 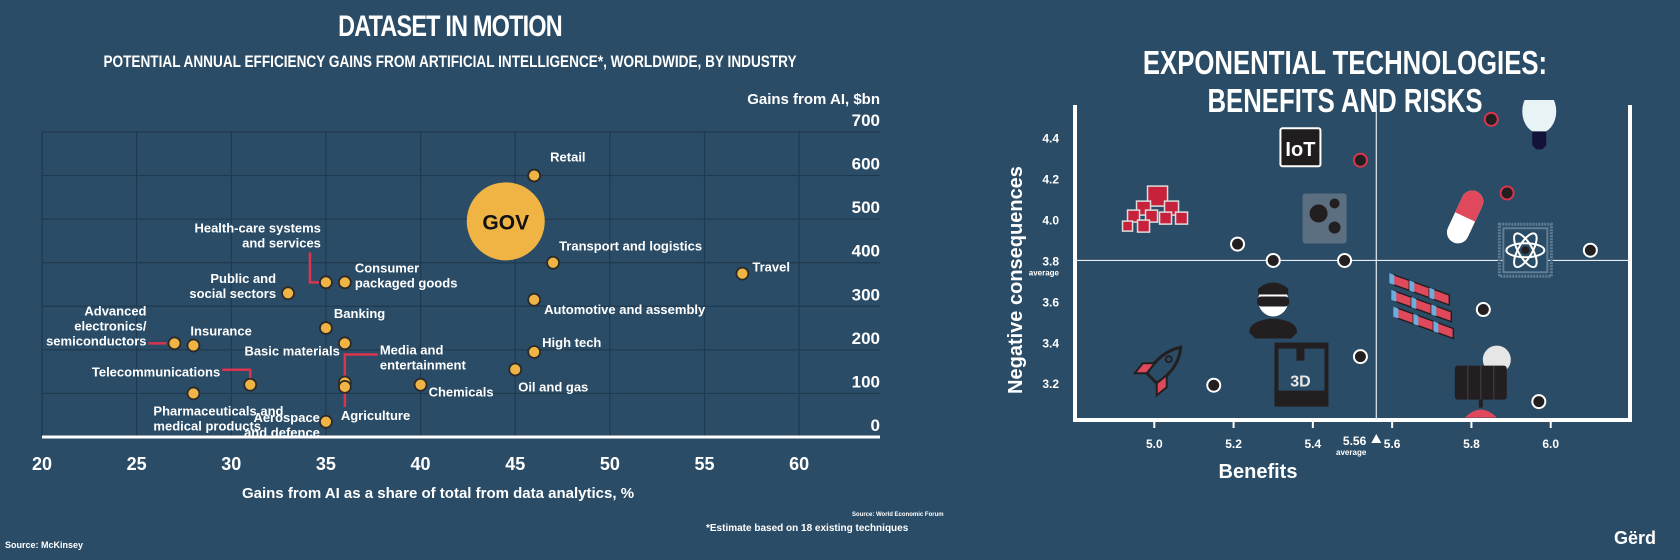 I want to click on 3d-printer-icon: 3D, so click(x=1301, y=374).